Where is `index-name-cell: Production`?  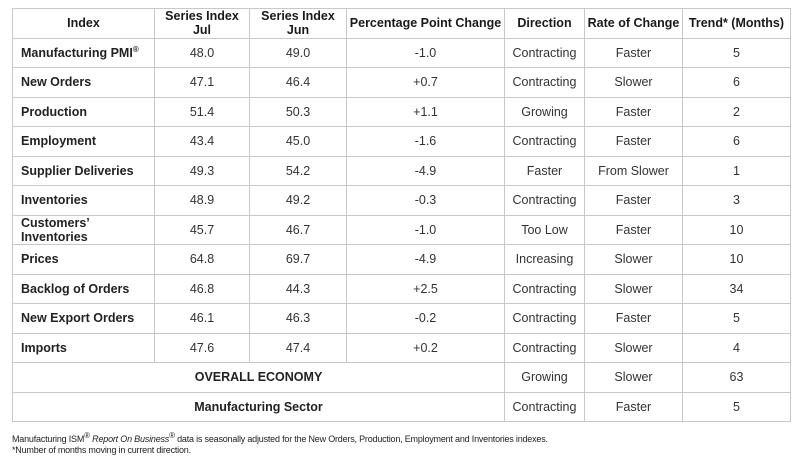 index-name-cell: Production is located at coordinates (83, 111).